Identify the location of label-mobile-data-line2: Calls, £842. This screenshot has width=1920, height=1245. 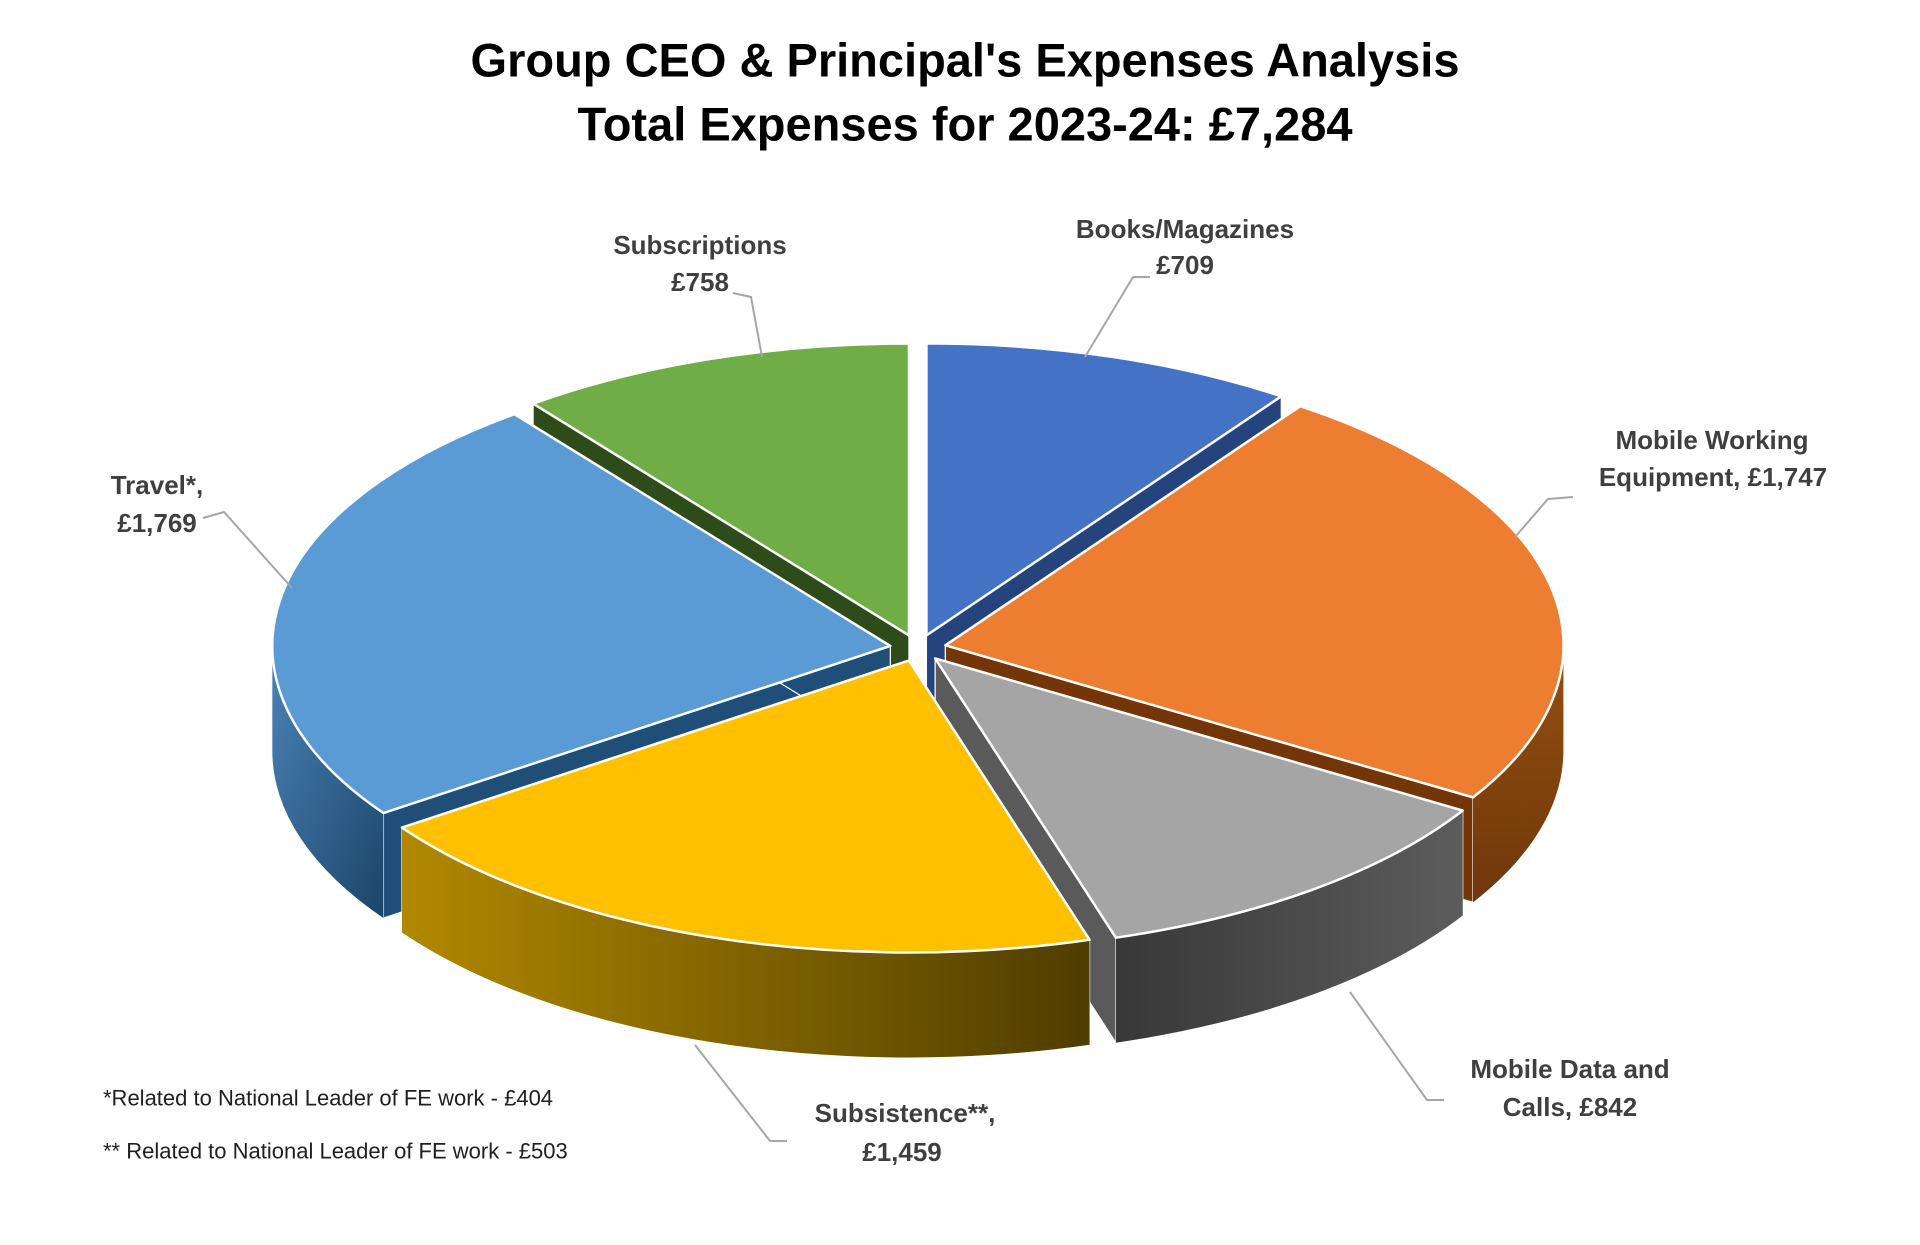
(1570, 1107).